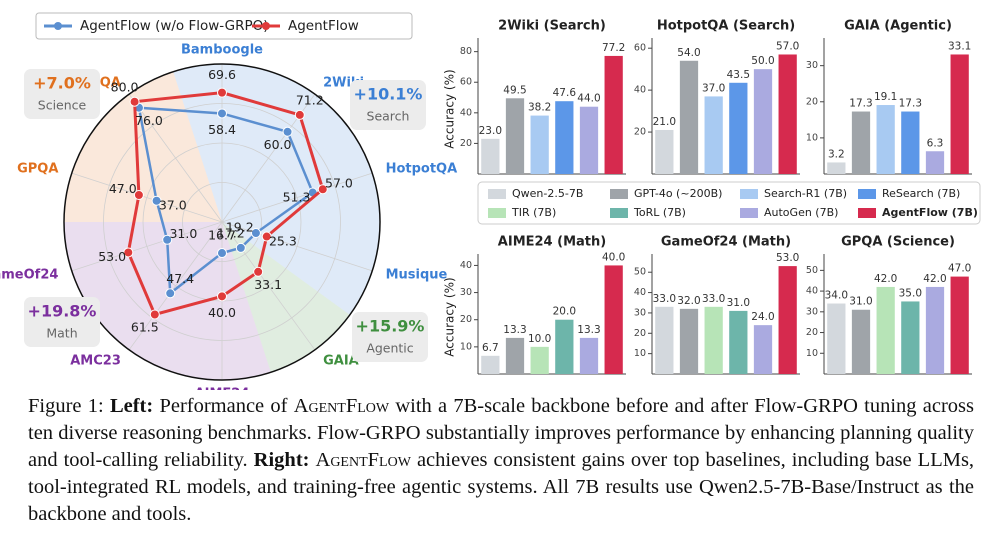 The image size is (1000, 541). Describe the element at coordinates (726, 26) in the screenshot. I see `panel-title: HotpotQA (Search)` at that location.